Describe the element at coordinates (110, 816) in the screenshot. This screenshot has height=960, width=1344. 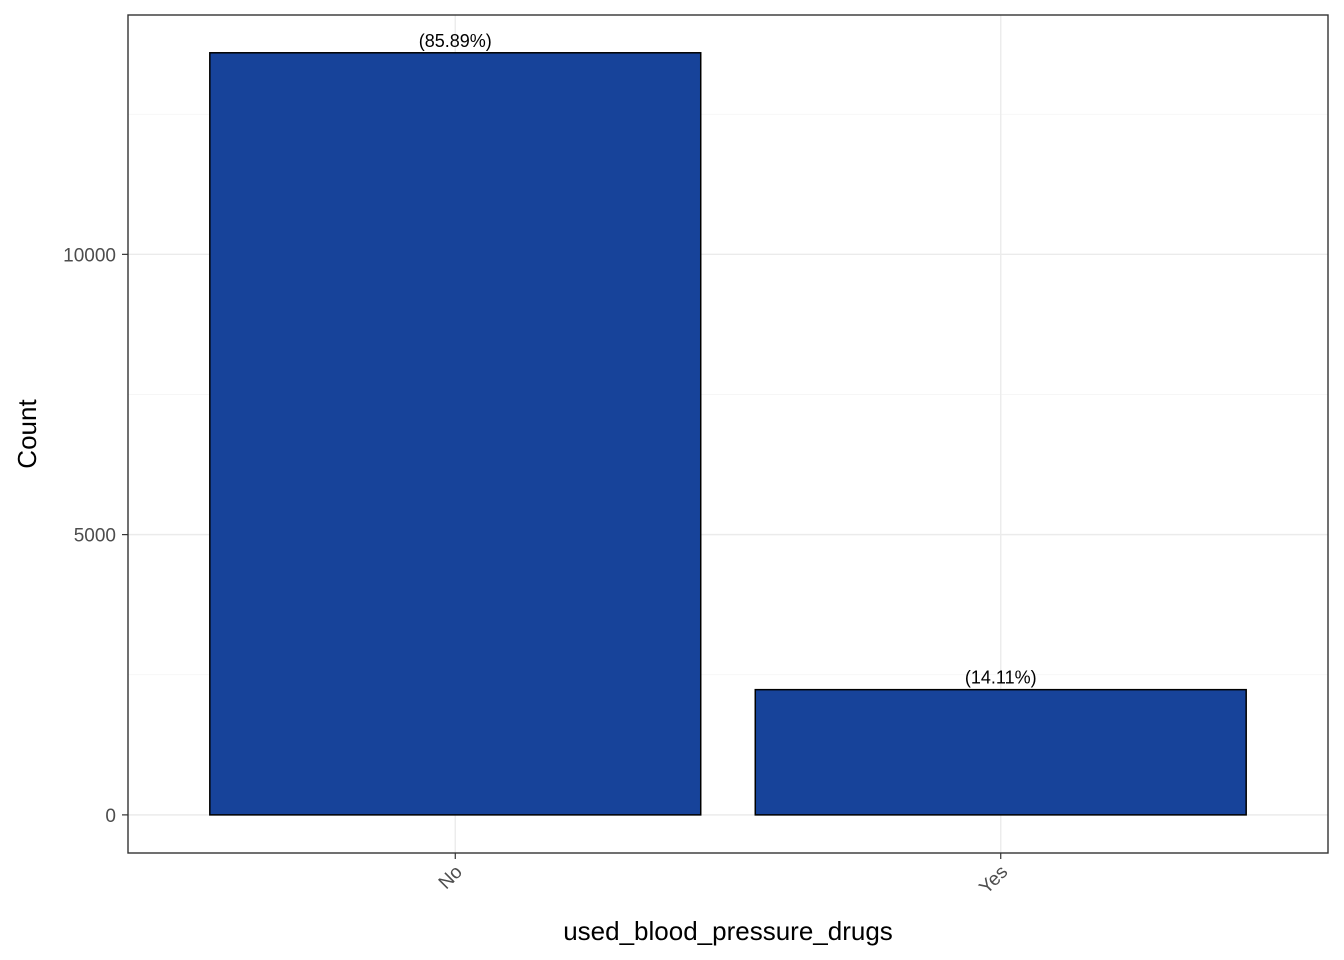
I see `y-tick-label-0: 0` at that location.